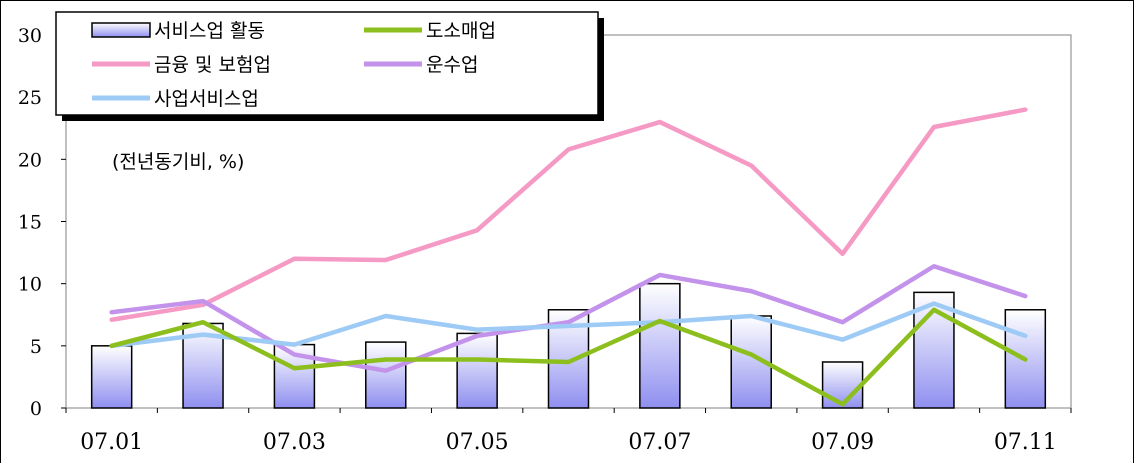 The image size is (1134, 463). What do you see at coordinates (30, 36) in the screenshot?
I see `y-tick-label: 30` at bounding box center [30, 36].